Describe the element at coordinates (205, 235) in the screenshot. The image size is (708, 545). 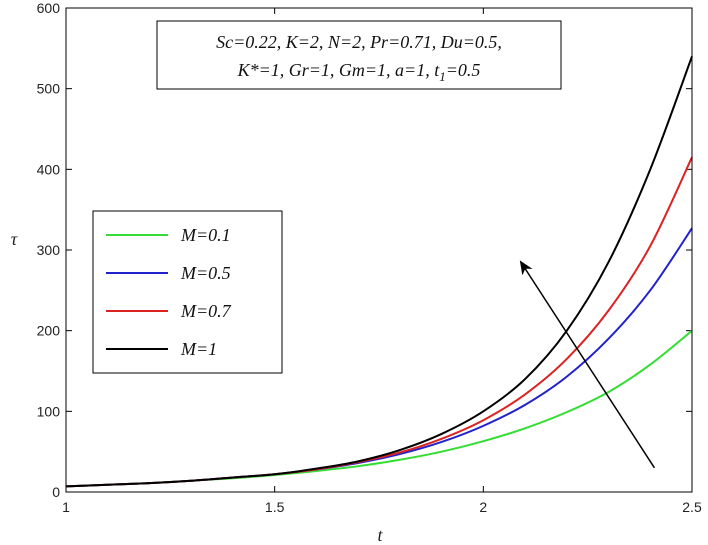
I see `legend-label: M=0.1` at that location.